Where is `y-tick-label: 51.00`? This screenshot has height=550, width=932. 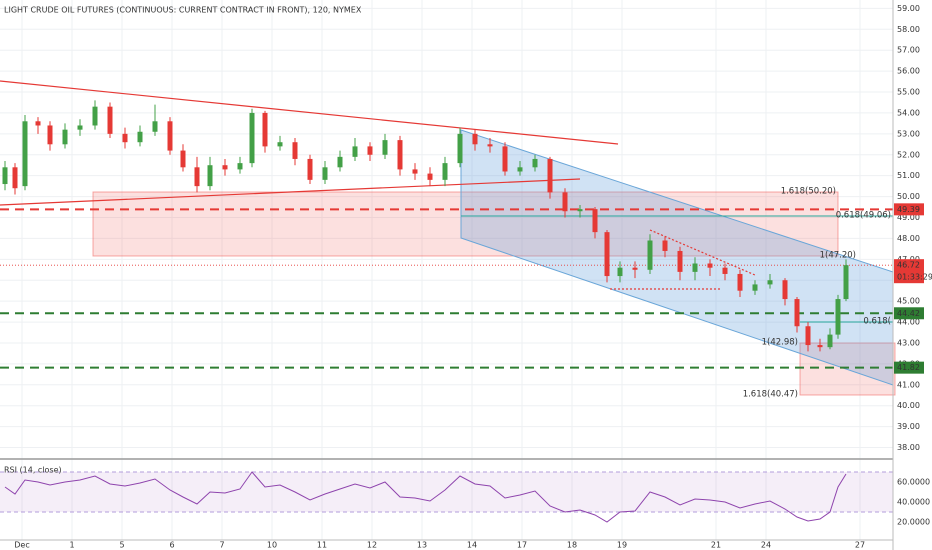 y-tick-label: 51.00 is located at coordinates (908, 175).